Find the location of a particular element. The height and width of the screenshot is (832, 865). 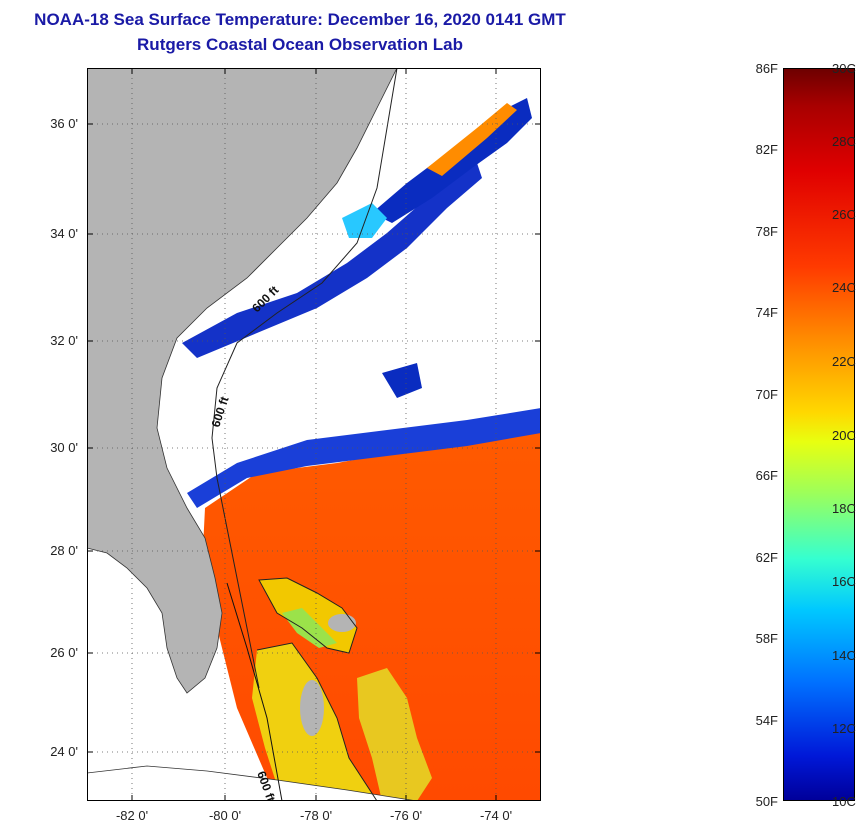

lat-label: 34 0' is located at coordinates (64, 233).